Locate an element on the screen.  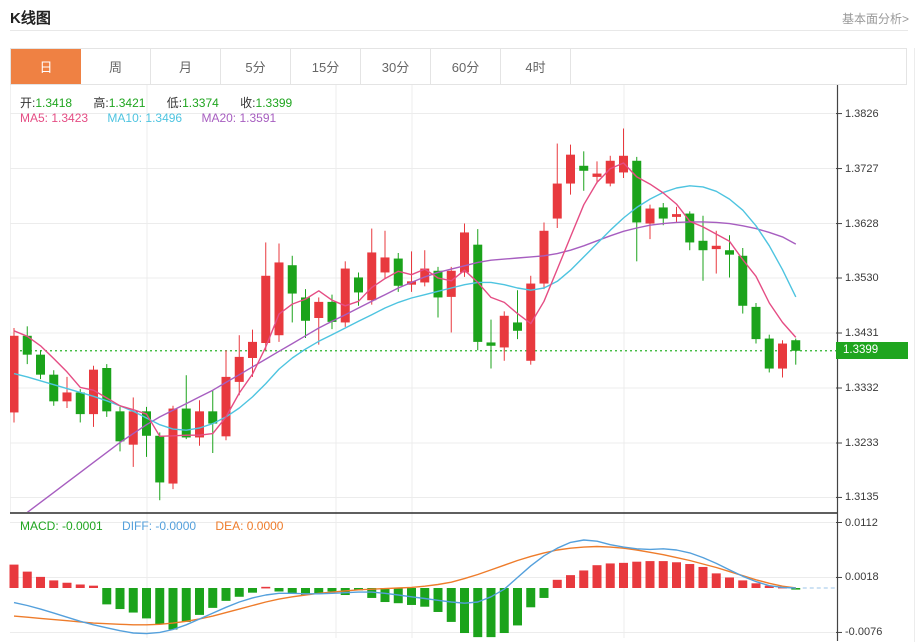
main-y-axis-label: 1.3530 is located at coordinates (862, 278).